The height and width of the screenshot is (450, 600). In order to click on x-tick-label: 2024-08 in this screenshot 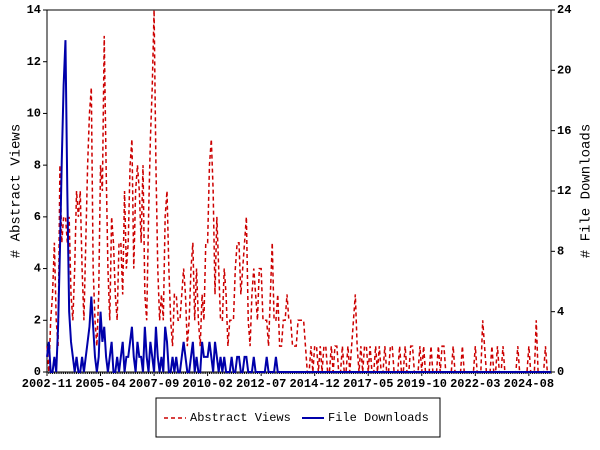, I will do `click(529, 384)`.